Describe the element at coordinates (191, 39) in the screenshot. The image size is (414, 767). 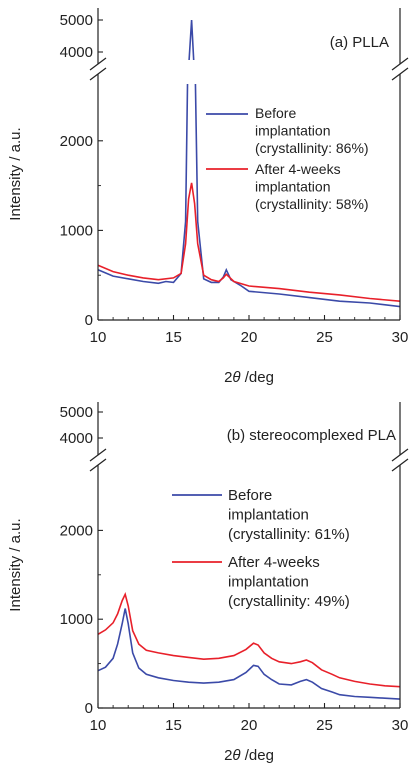
I see `series-line-1-upper` at that location.